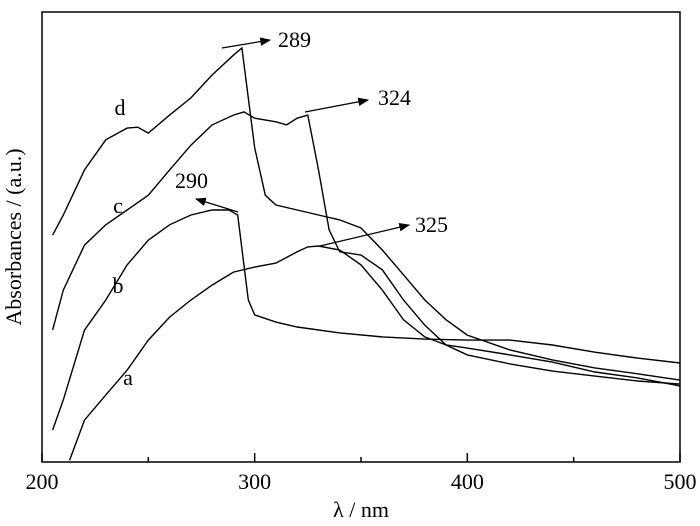  Describe the element at coordinates (42, 481) in the screenshot. I see `x-tick-label: 200` at that location.